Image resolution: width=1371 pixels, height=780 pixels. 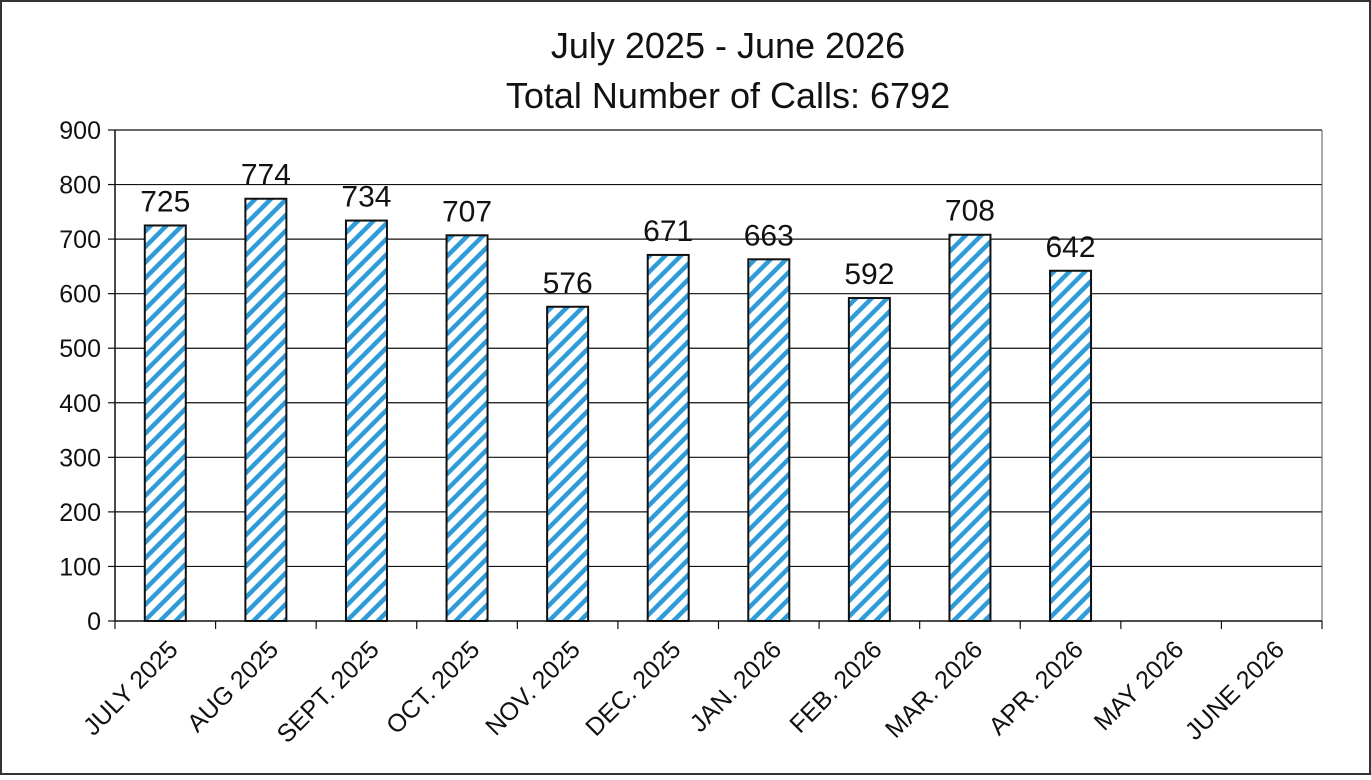 I want to click on y-tick-label: 800, so click(x=80, y=186).